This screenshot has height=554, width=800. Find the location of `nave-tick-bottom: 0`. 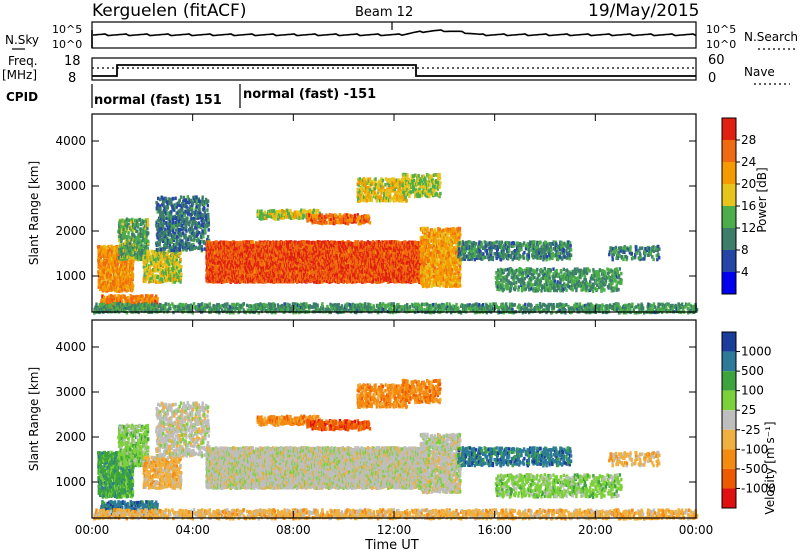

nave-tick-bottom: 0 is located at coordinates (712, 78).